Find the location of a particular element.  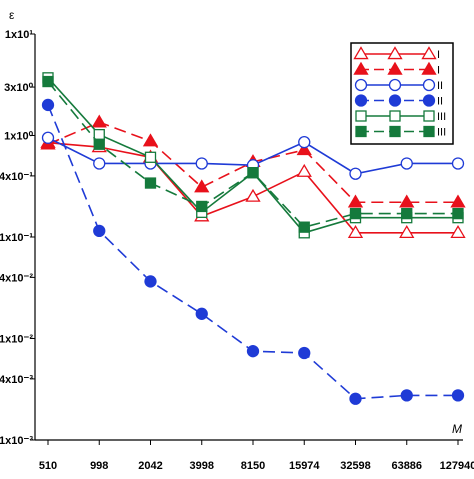

y-tick-label: 4x10⁻¹ is located at coordinates (16, 177).